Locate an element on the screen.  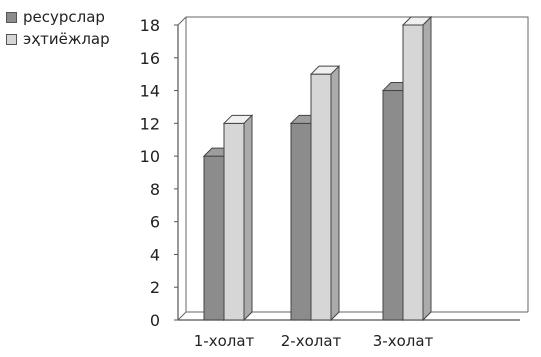
y-tick-label: 16 is located at coordinates (150, 58).